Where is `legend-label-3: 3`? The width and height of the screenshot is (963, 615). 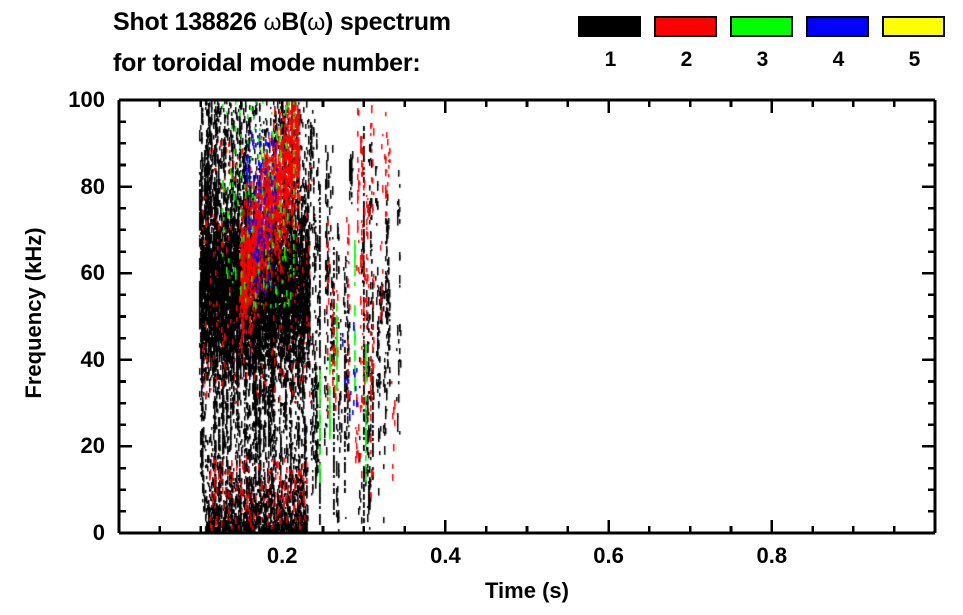
legend-label-3: 3 is located at coordinates (762, 59).